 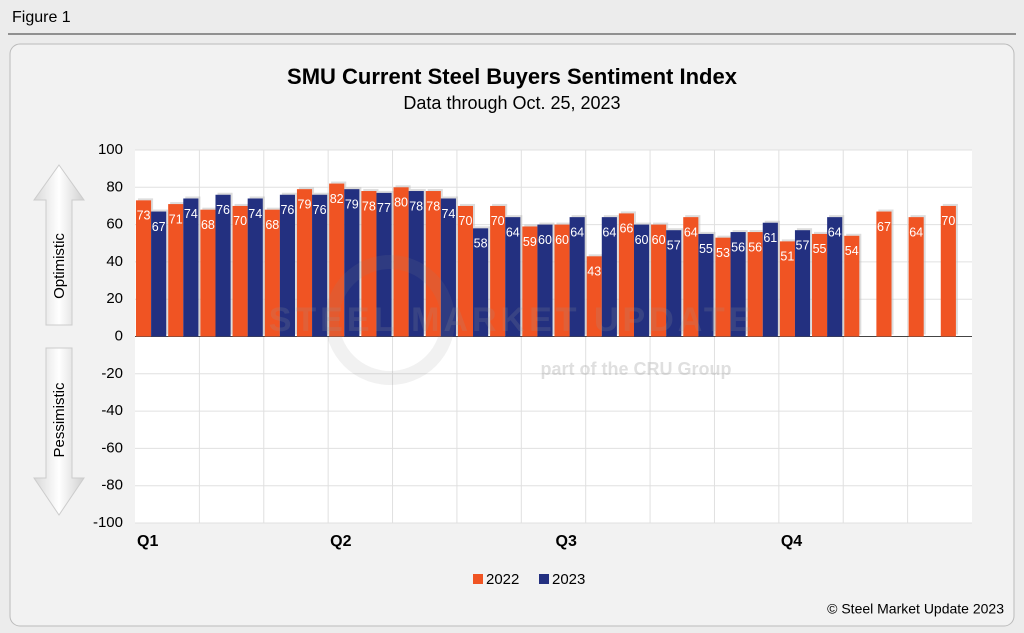 I want to click on data-label: 61, so click(x=770, y=238).